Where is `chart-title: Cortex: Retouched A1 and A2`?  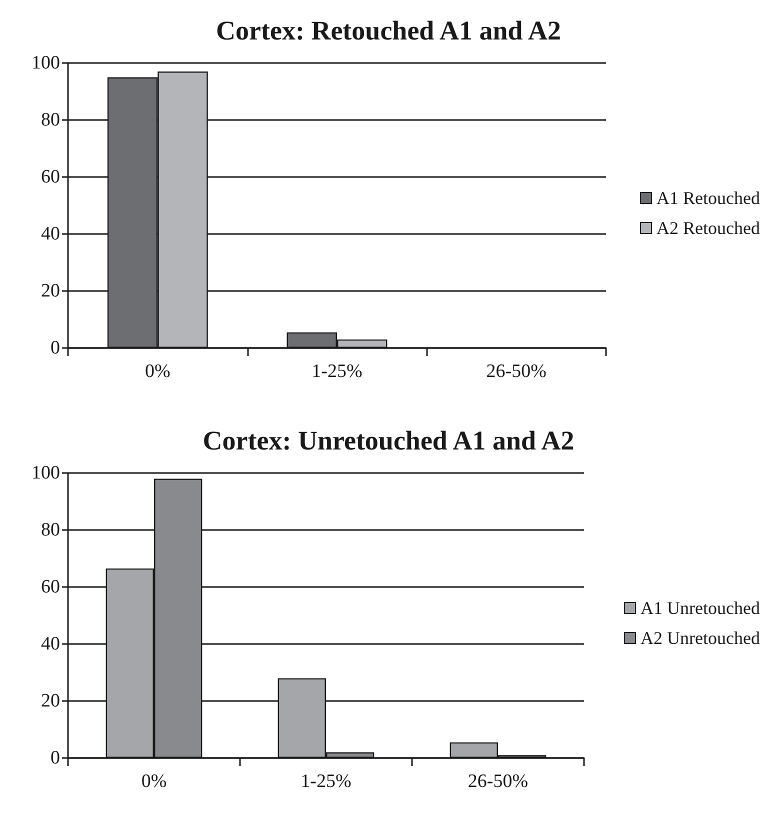
chart-title: Cortex: Retouched A1 and A2 is located at coordinates (388, 31).